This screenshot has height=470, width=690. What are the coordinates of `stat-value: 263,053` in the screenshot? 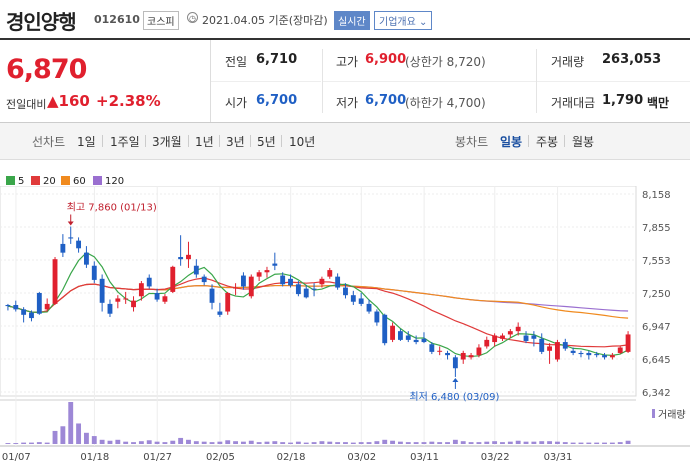 It's located at (632, 59).